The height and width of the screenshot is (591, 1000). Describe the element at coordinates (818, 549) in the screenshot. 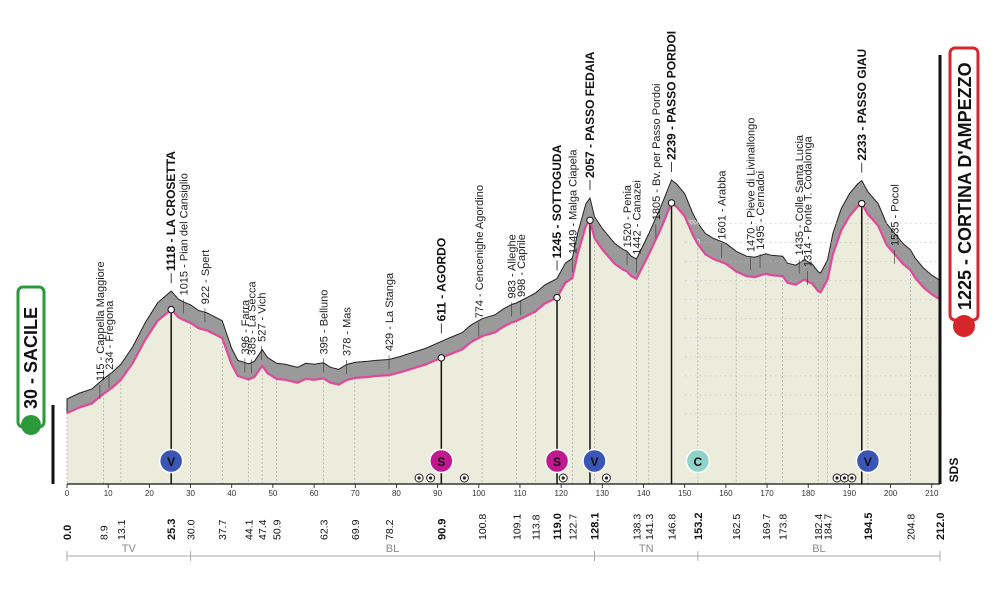

I see `region-label: BL` at that location.